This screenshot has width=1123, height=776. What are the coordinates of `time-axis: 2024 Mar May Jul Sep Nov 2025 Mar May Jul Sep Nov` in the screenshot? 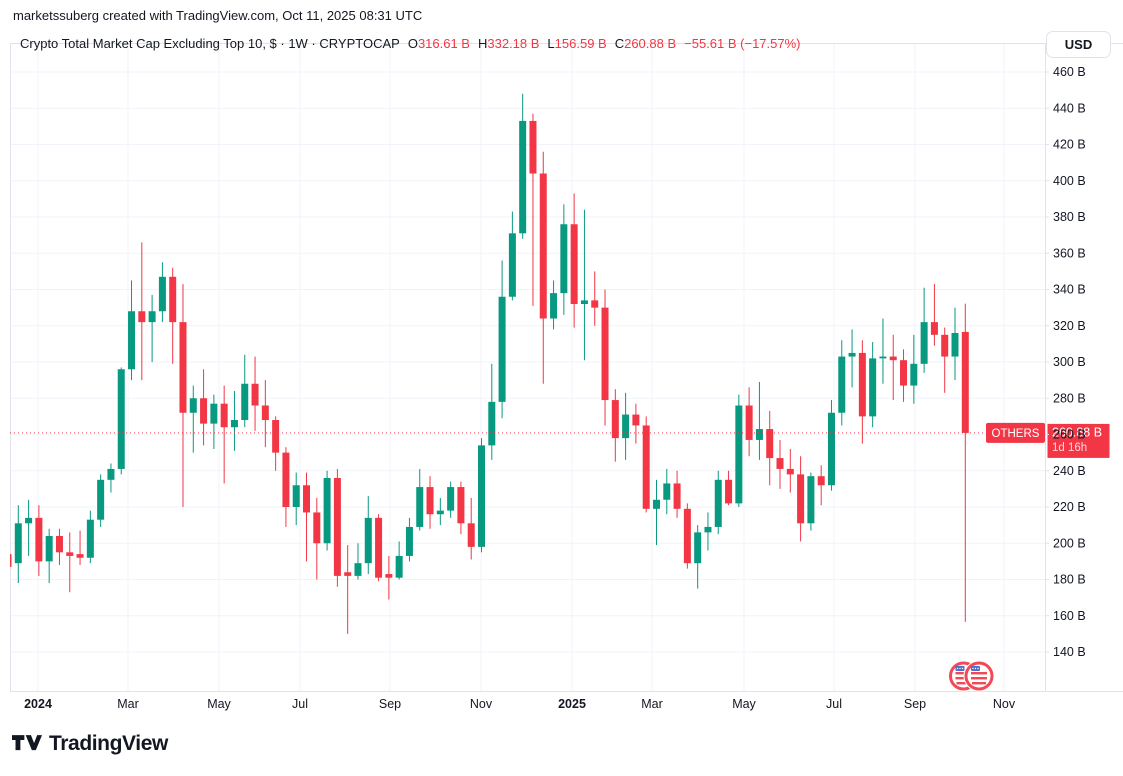 It's located at (520, 704).